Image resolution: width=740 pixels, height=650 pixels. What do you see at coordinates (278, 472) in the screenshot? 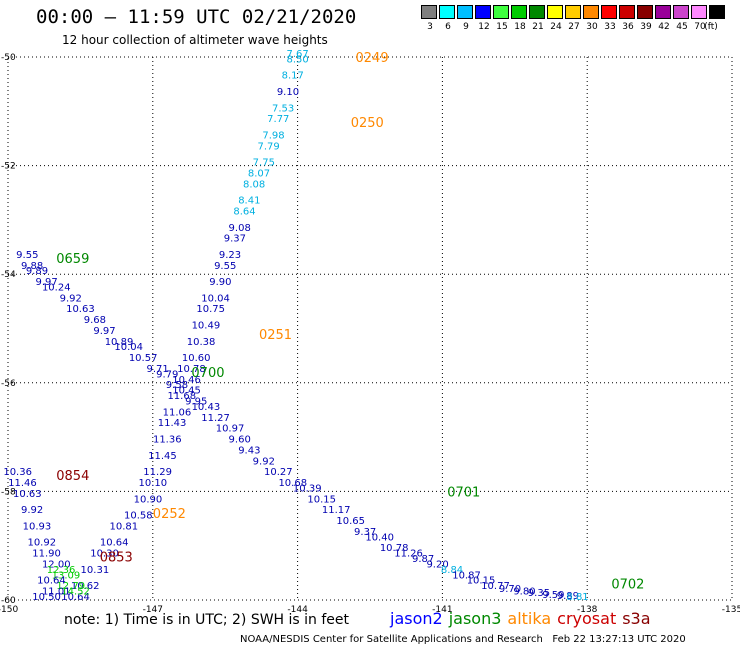
I see `data-point-label: 10.27` at bounding box center [278, 472].